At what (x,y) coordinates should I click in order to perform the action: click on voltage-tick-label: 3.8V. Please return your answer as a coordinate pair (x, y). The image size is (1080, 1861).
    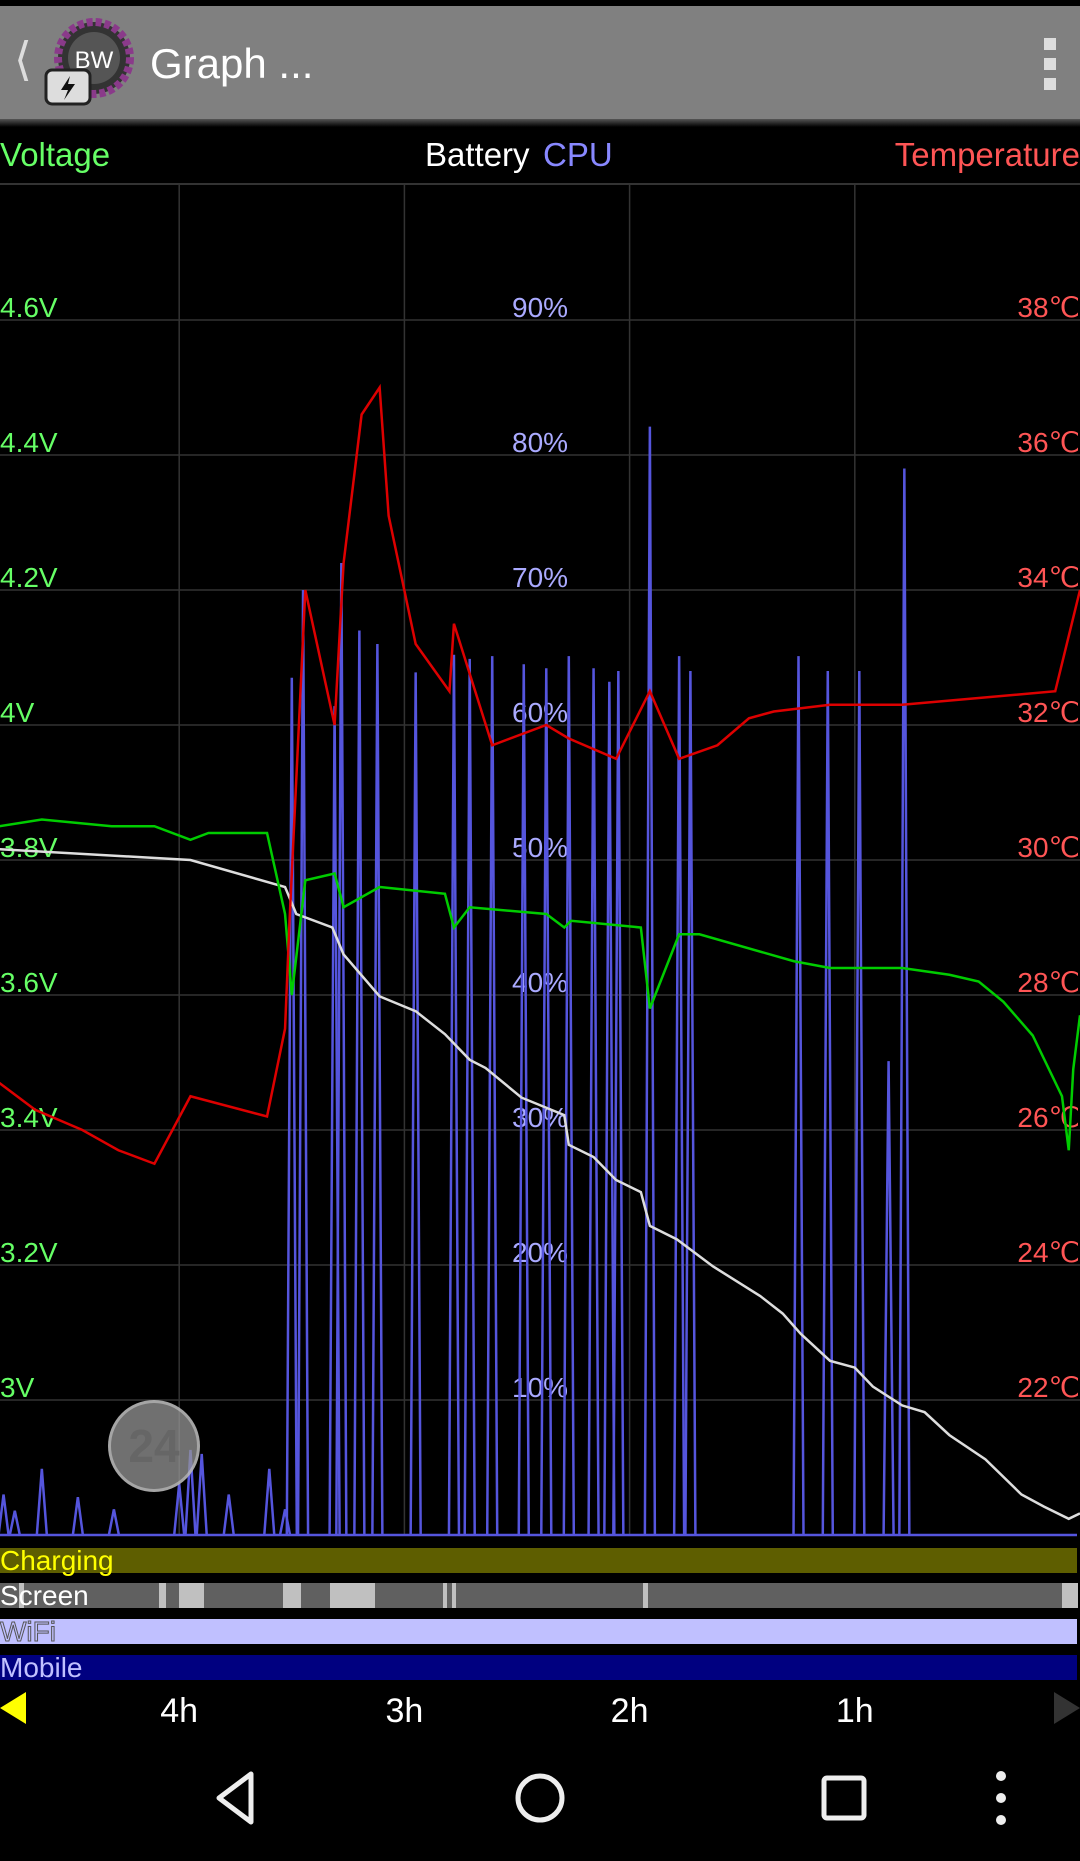
    Looking at the image, I should click on (29, 847).